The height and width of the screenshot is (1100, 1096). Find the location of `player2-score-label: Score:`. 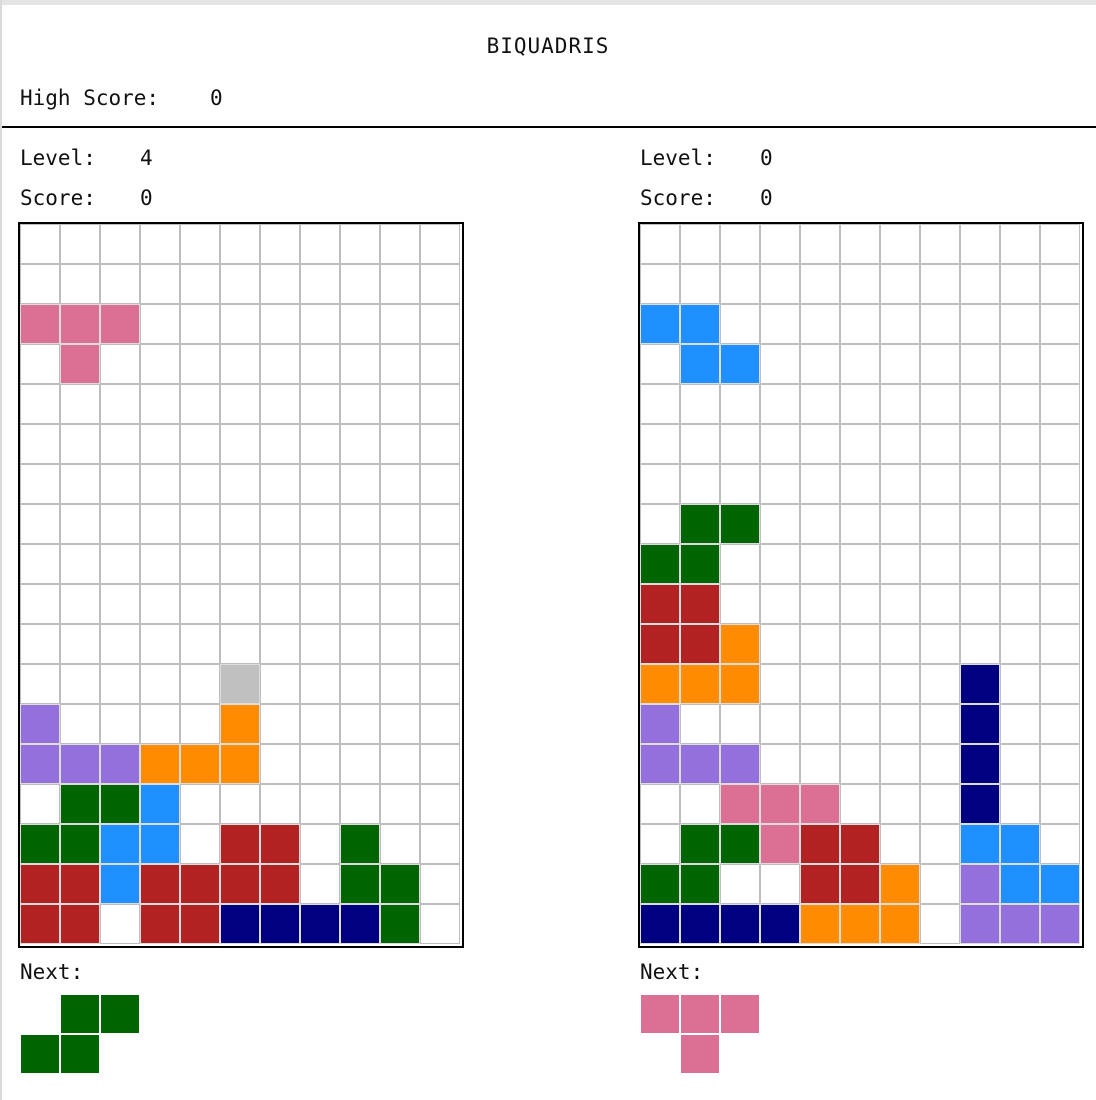

player2-score-label: Score: is located at coordinates (678, 198).